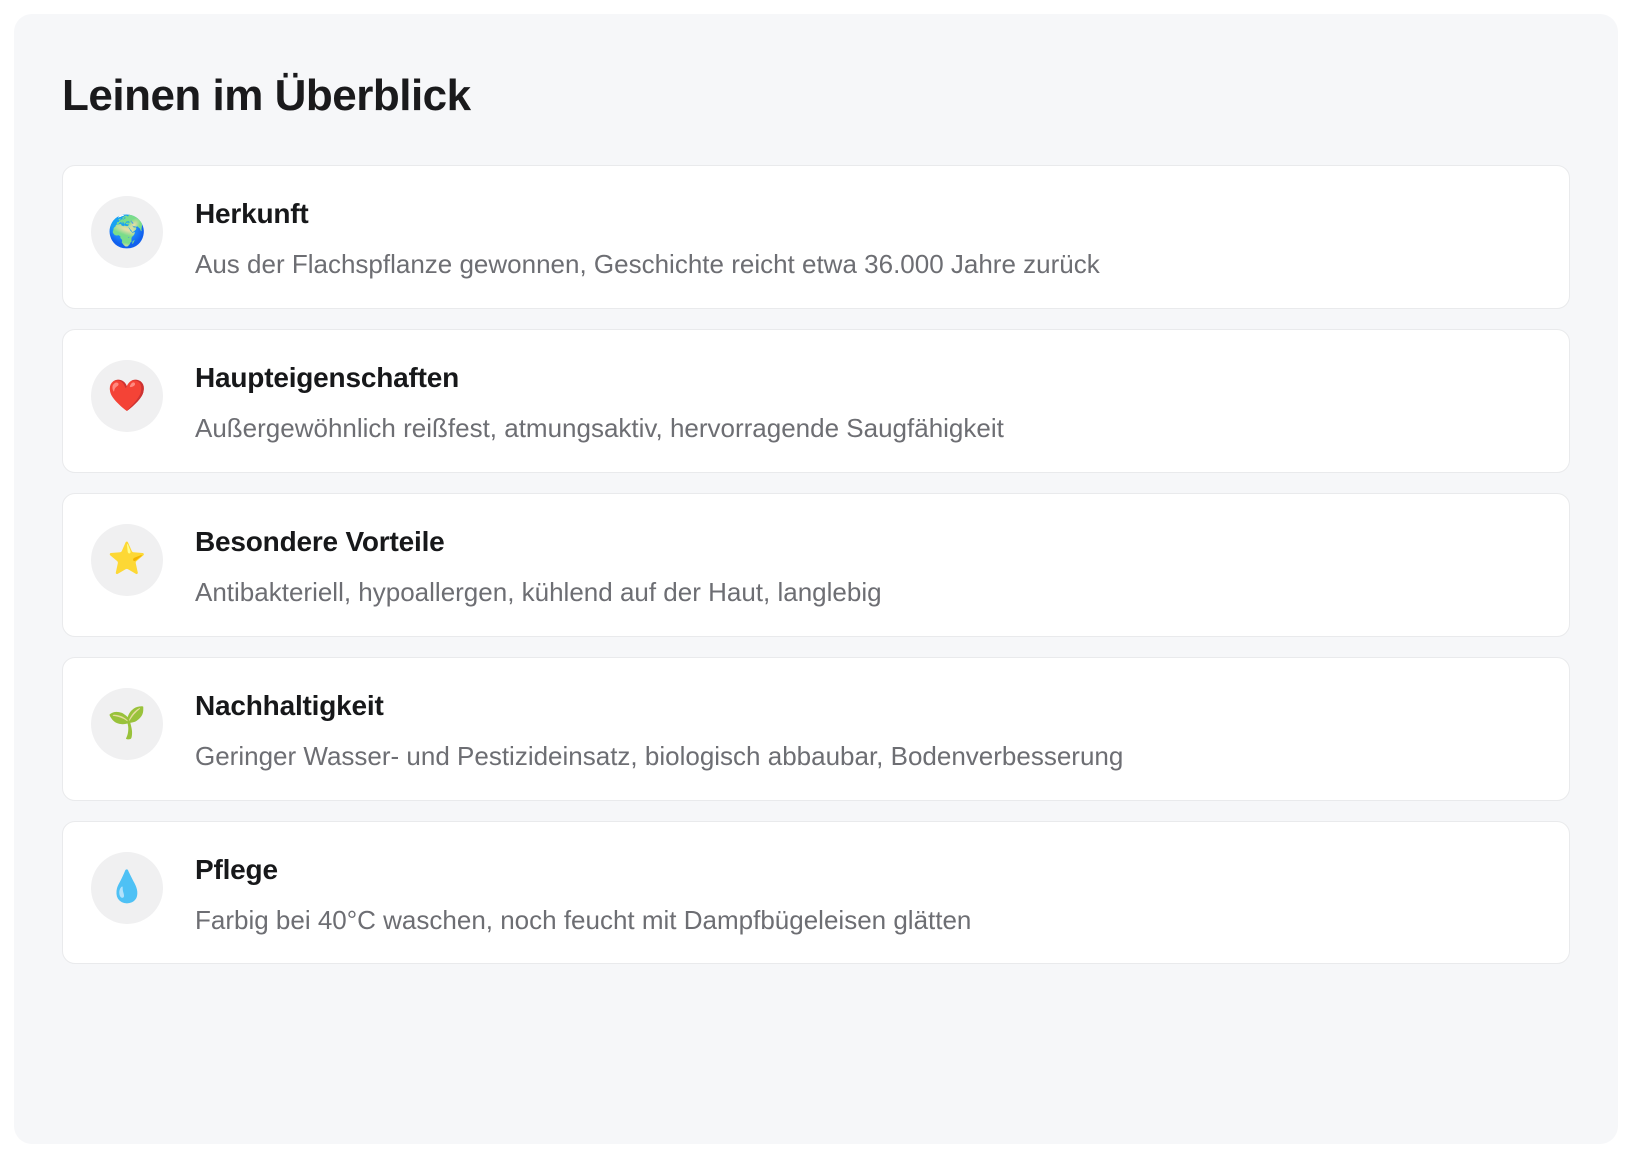 The image size is (1632, 1158). I want to click on card-title: Haupteigenschaften, so click(327, 378).